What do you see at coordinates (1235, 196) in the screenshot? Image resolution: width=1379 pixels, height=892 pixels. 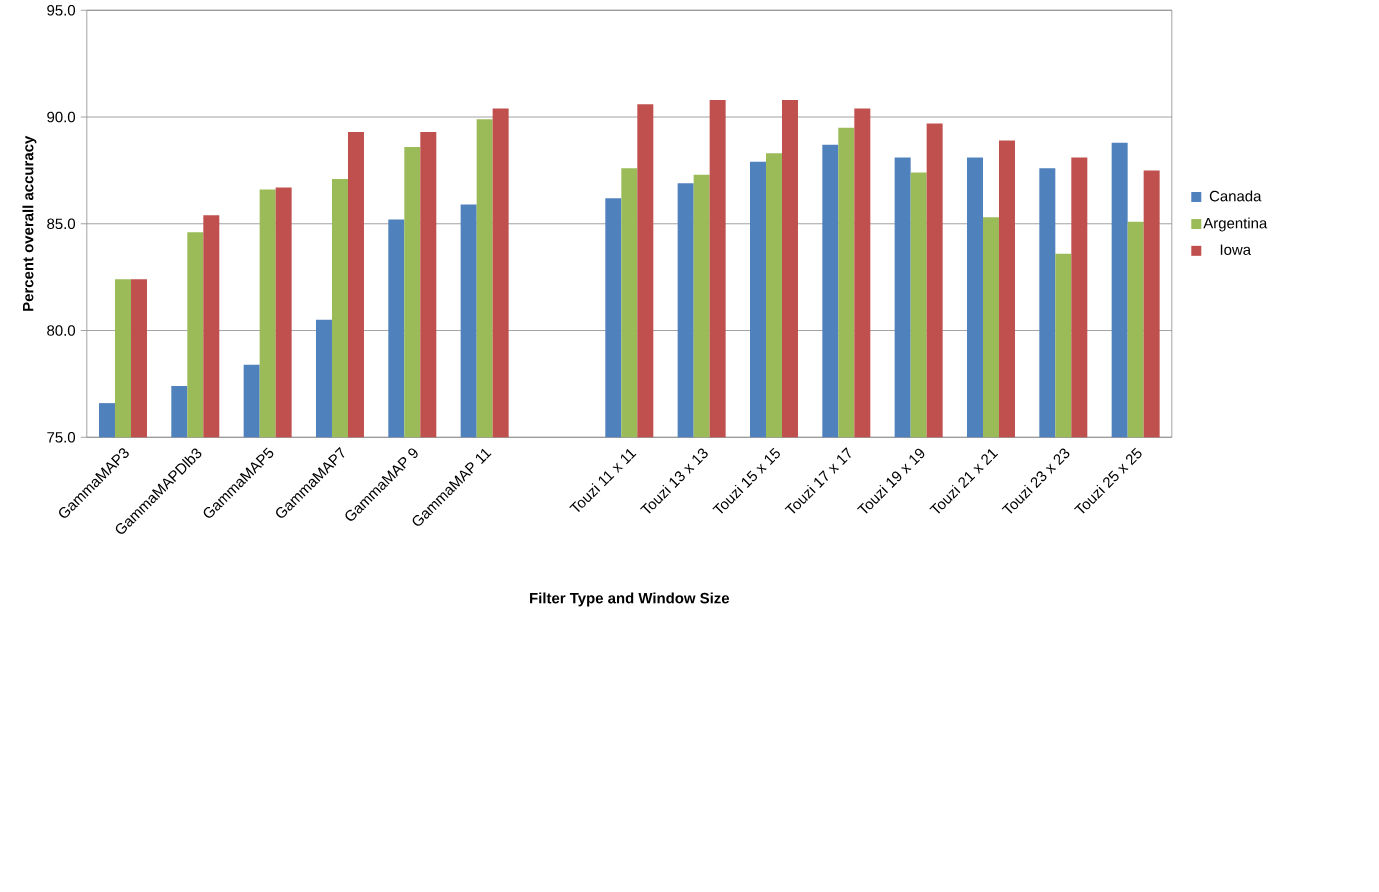 I see `legend-label: Canada` at bounding box center [1235, 196].